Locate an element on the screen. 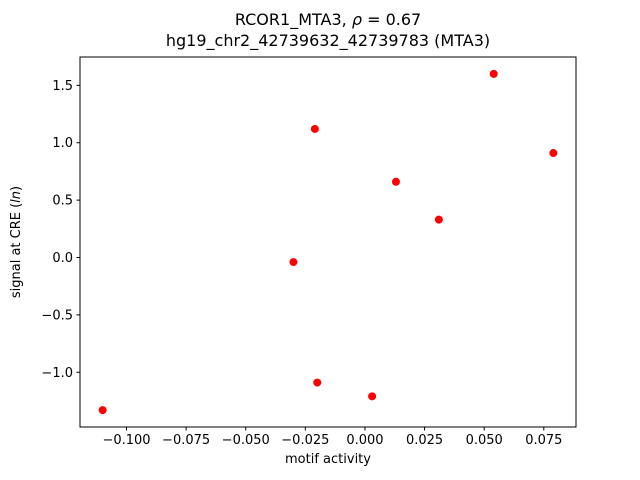  x-tick-label: 0.000 is located at coordinates (364, 440).